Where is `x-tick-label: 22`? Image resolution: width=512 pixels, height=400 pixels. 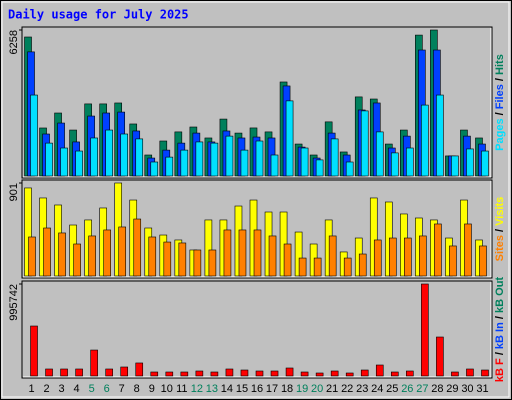 x-tick-label: 22 is located at coordinates (347, 389).